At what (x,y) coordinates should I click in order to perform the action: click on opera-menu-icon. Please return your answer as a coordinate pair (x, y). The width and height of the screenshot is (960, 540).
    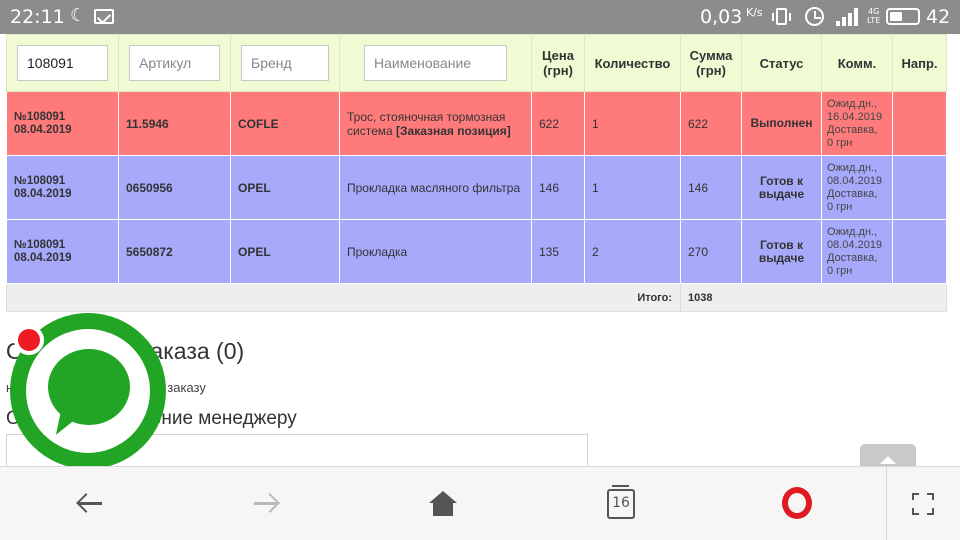
    Looking at the image, I should click on (797, 503).